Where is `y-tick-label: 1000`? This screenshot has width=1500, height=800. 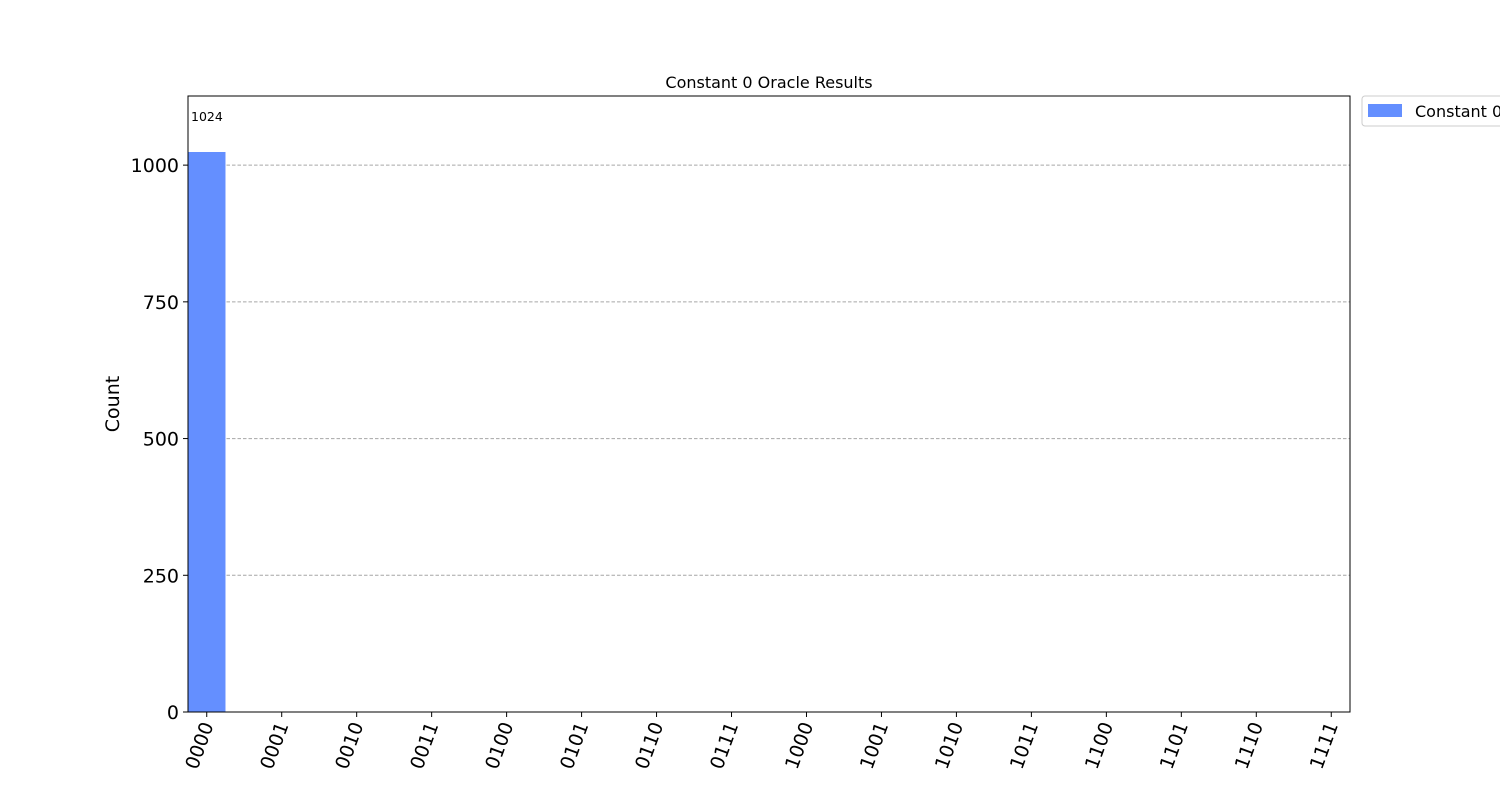 y-tick-label: 1000 is located at coordinates (155, 166).